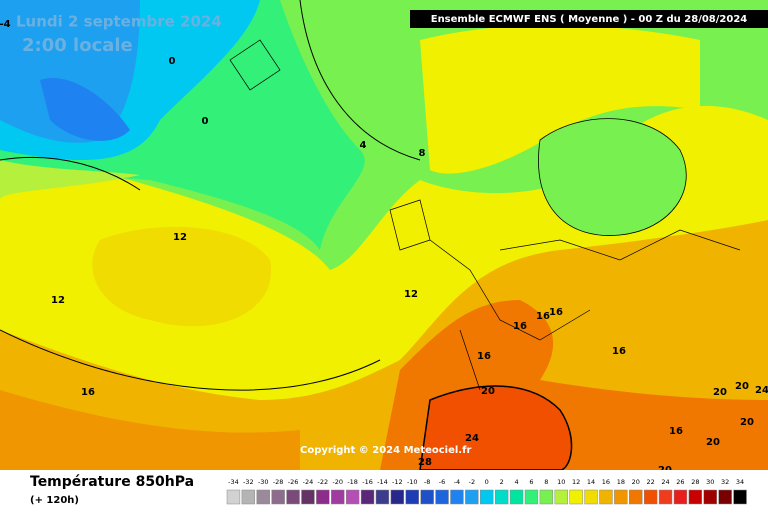  Describe the element at coordinates (70, 180) in the screenshot. I see `field-lime` at that location.